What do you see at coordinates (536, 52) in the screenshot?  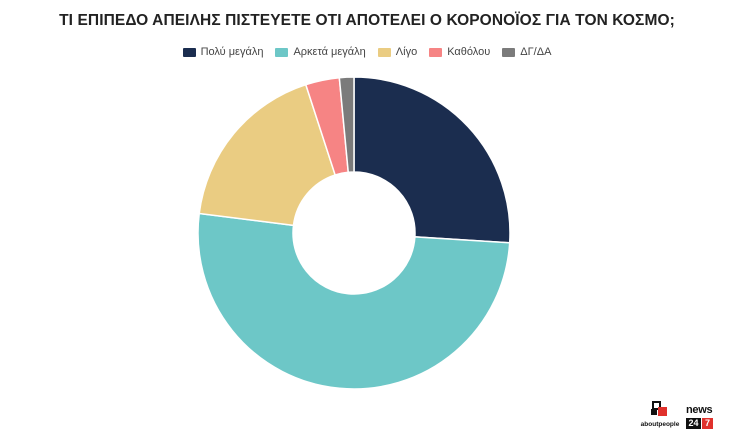 I see `legend-label: ΔΓ/ΔΑ` at bounding box center [536, 52].